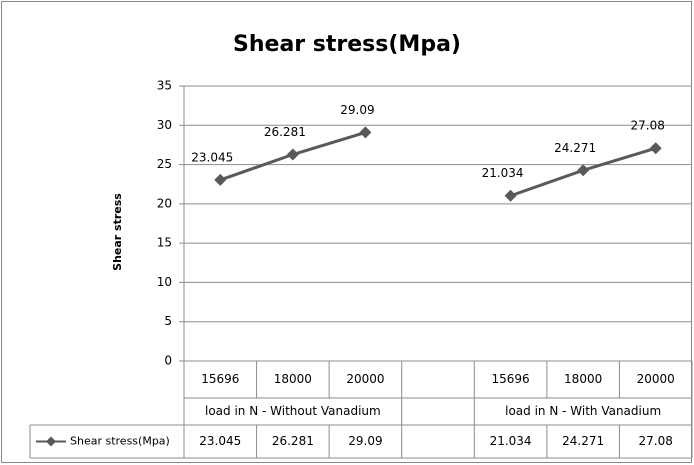 The image size is (694, 465). I want to click on y-tick-label: 15, so click(164, 243).